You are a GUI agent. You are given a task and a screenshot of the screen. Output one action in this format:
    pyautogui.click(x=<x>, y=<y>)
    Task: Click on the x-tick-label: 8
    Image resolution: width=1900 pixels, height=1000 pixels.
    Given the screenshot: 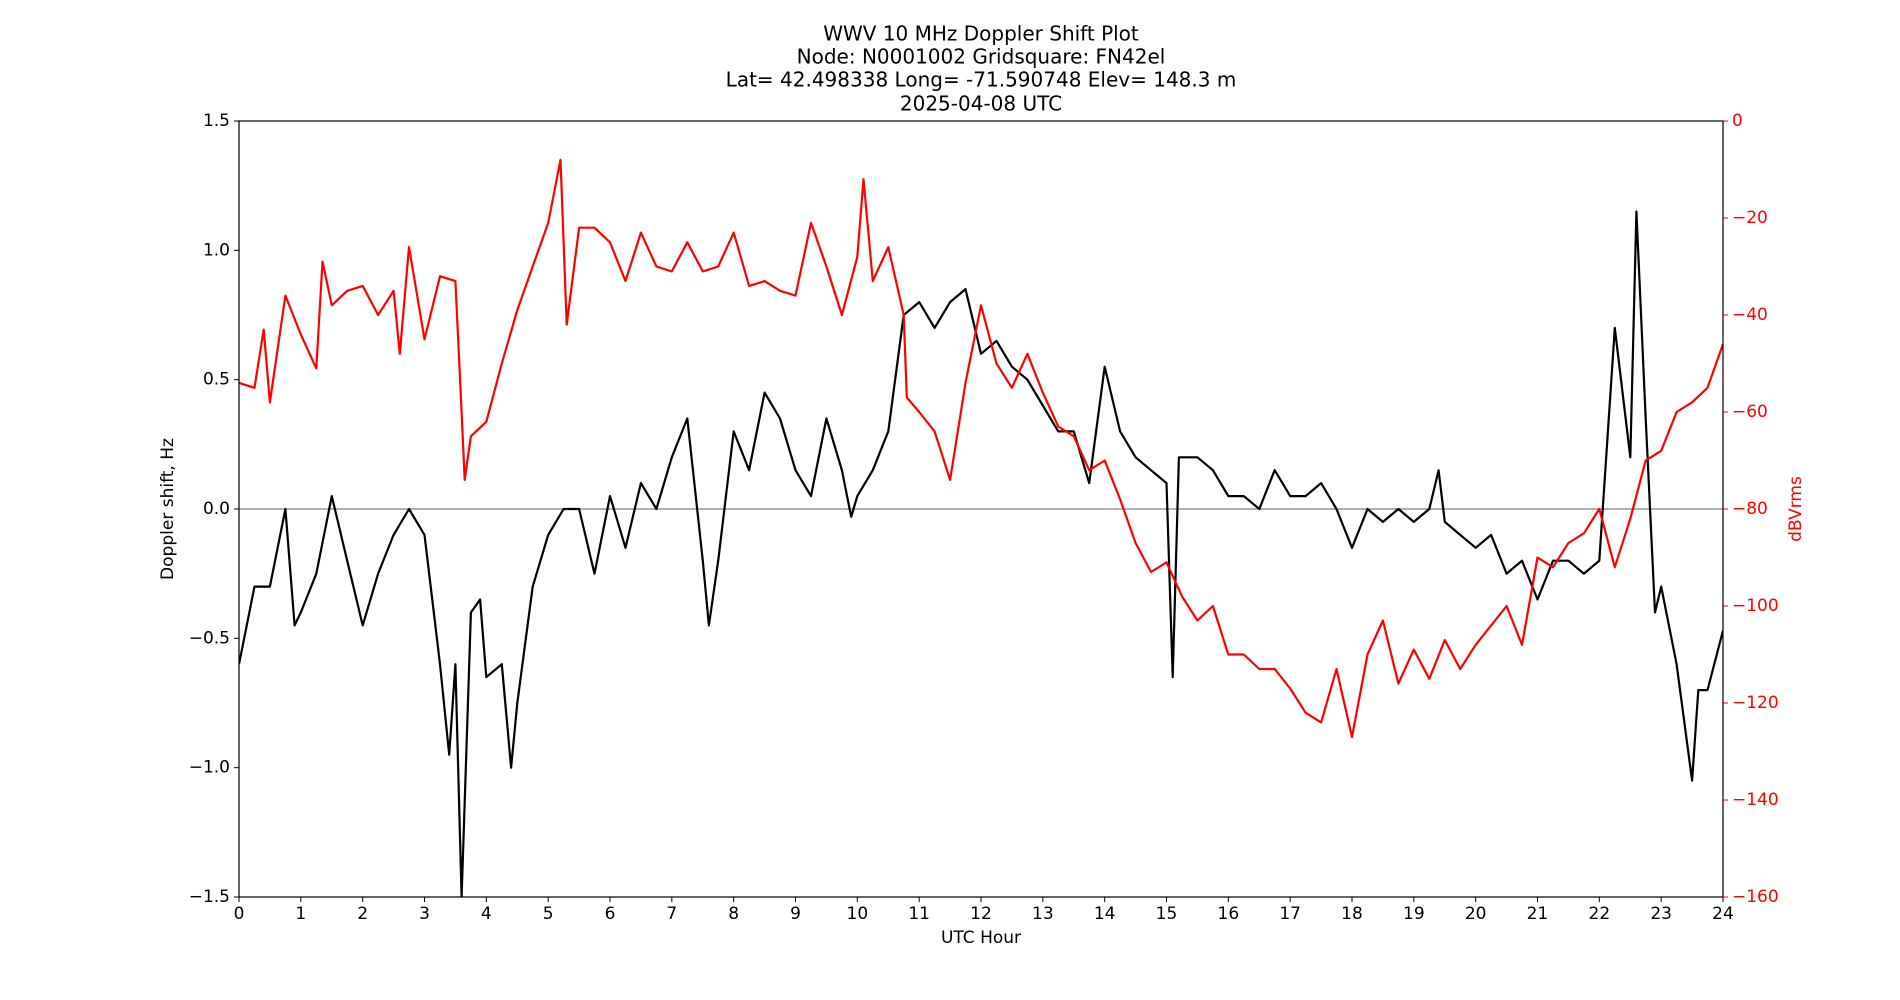 What is the action you would take?
    pyautogui.click(x=733, y=914)
    